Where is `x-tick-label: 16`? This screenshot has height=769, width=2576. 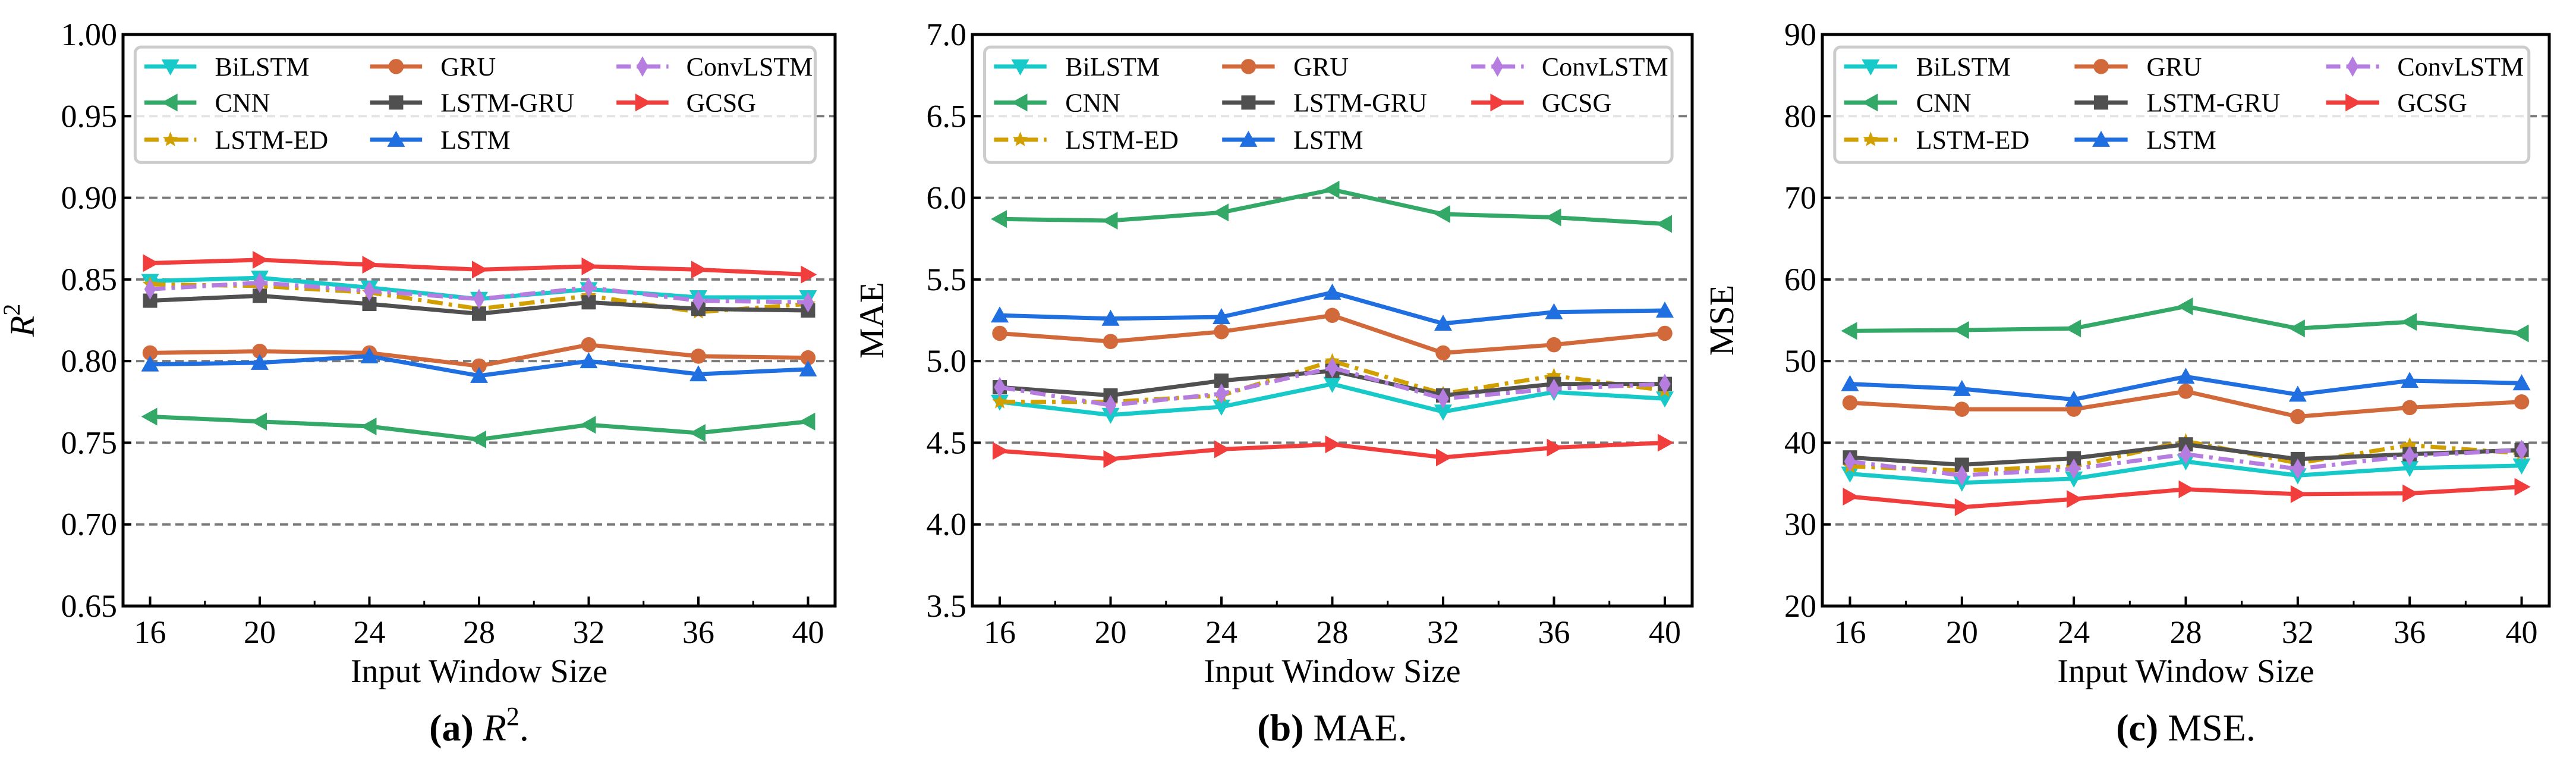
x-tick-label: 16 is located at coordinates (1000, 632).